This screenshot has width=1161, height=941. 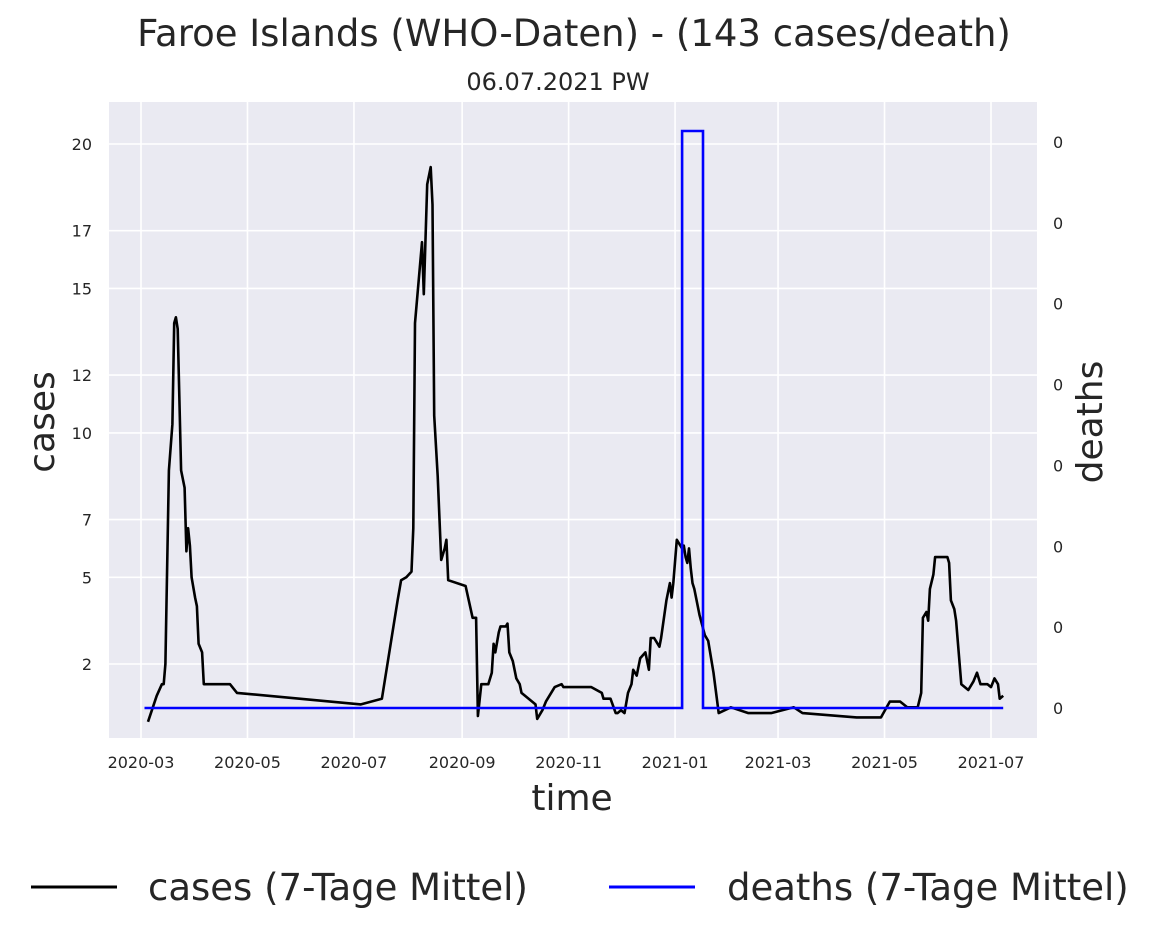 I want to click on x-tick-label: 2020-11, so click(x=568, y=762).